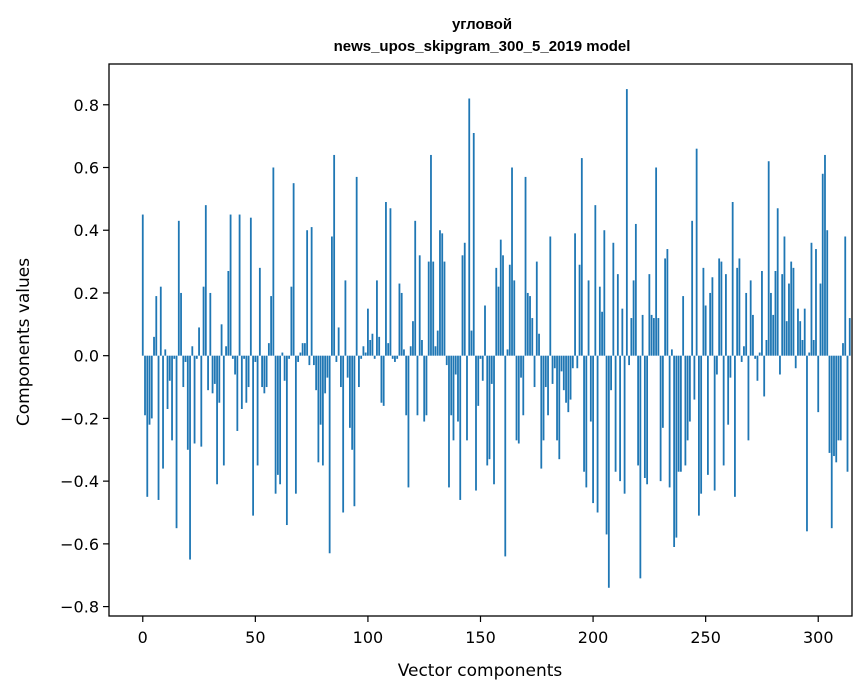  I want to click on y-tick-label: 0.2, so click(86, 293).